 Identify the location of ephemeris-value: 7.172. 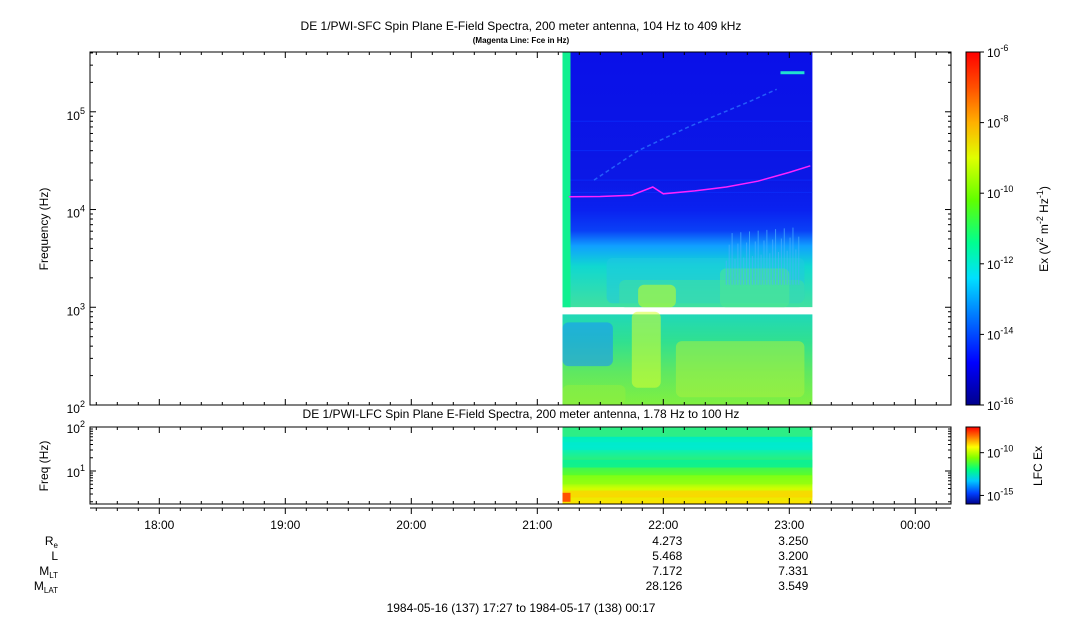
(667, 571).